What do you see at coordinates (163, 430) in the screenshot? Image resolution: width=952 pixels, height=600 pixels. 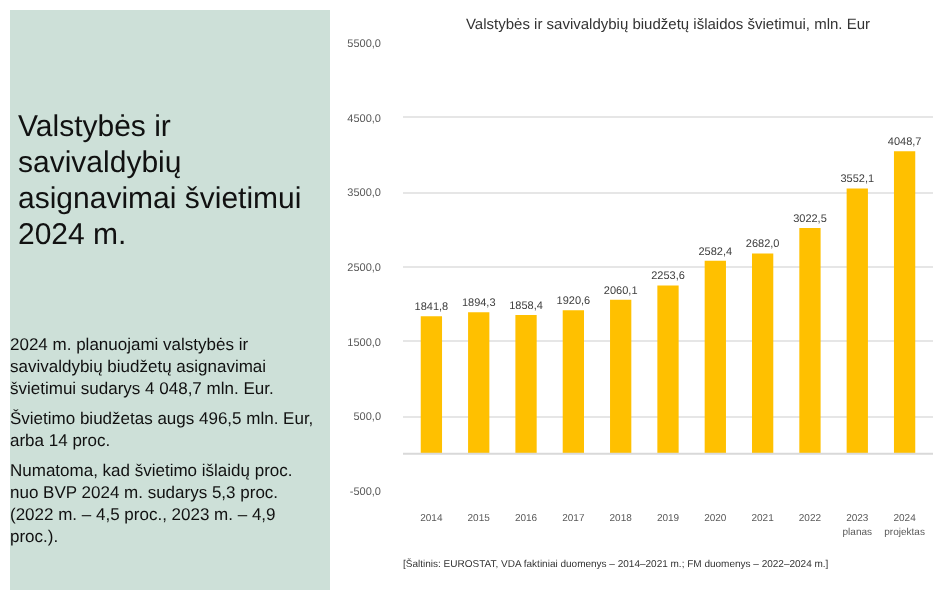 I see `text: Švietimo biudžetas augs 496,5 mln. Eur, arba 14 proc.` at bounding box center [163, 430].